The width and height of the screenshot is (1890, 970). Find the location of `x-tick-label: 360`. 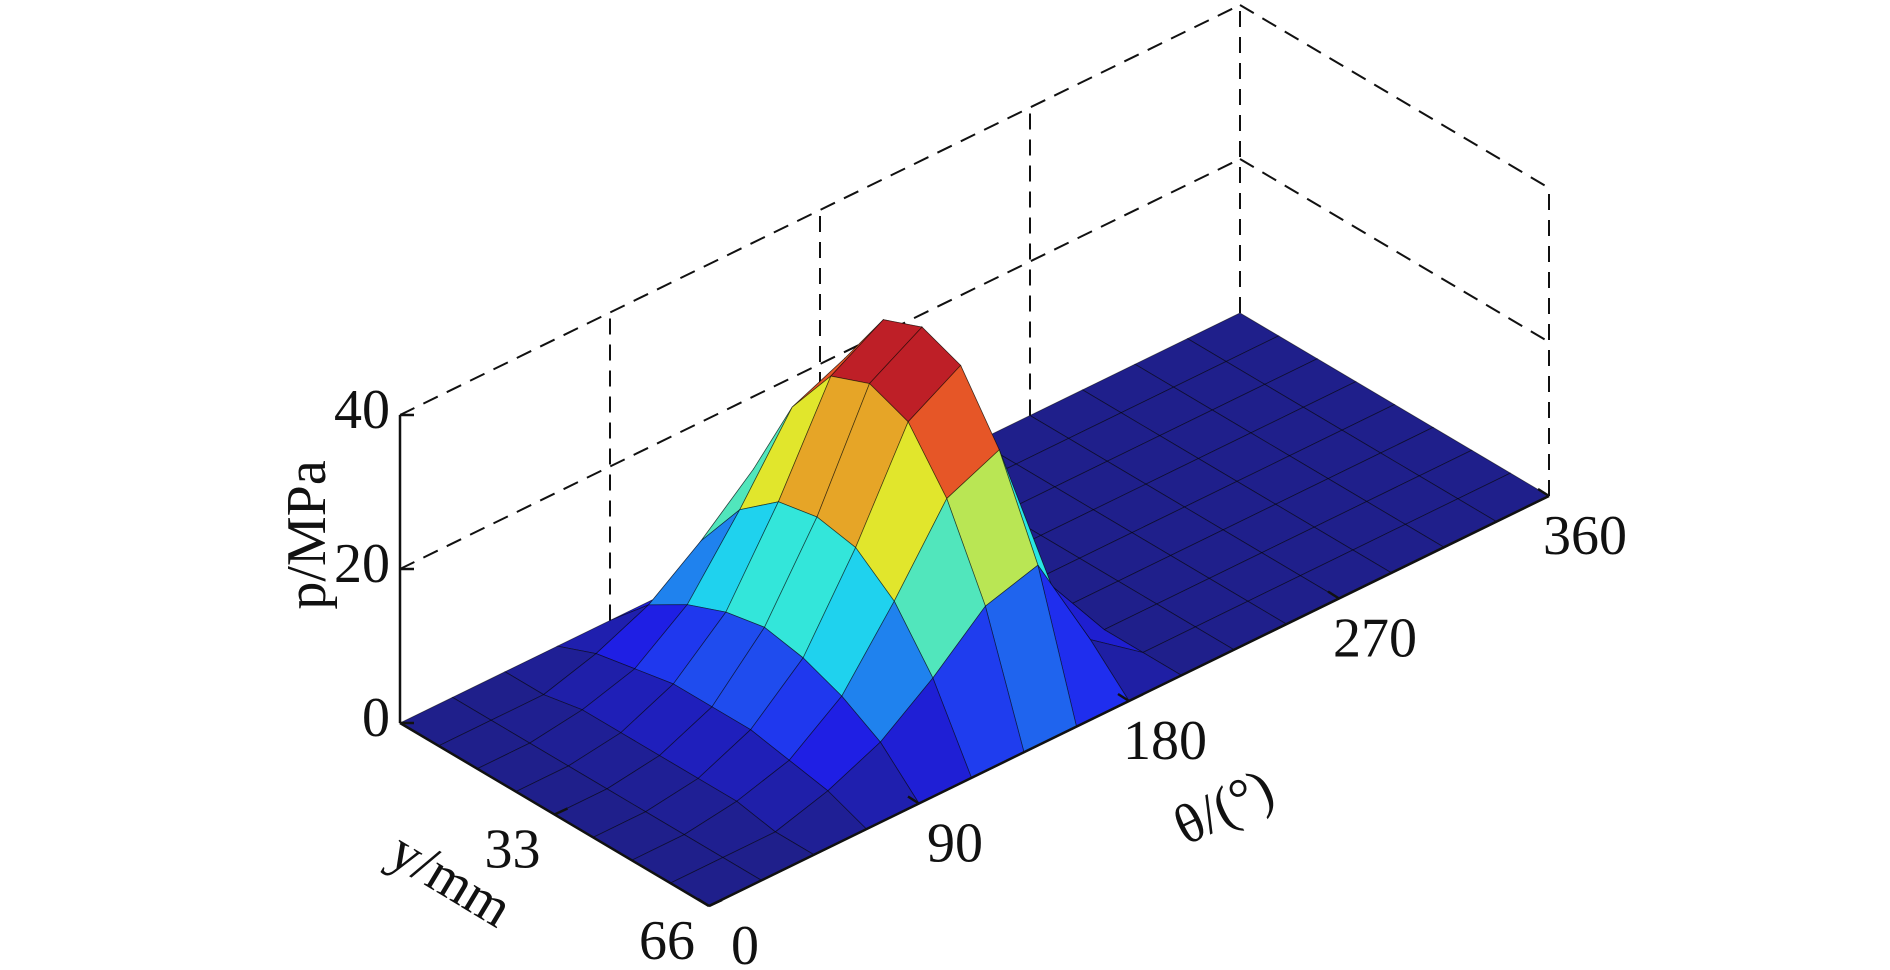

x-tick-label: 360 is located at coordinates (1585, 536).